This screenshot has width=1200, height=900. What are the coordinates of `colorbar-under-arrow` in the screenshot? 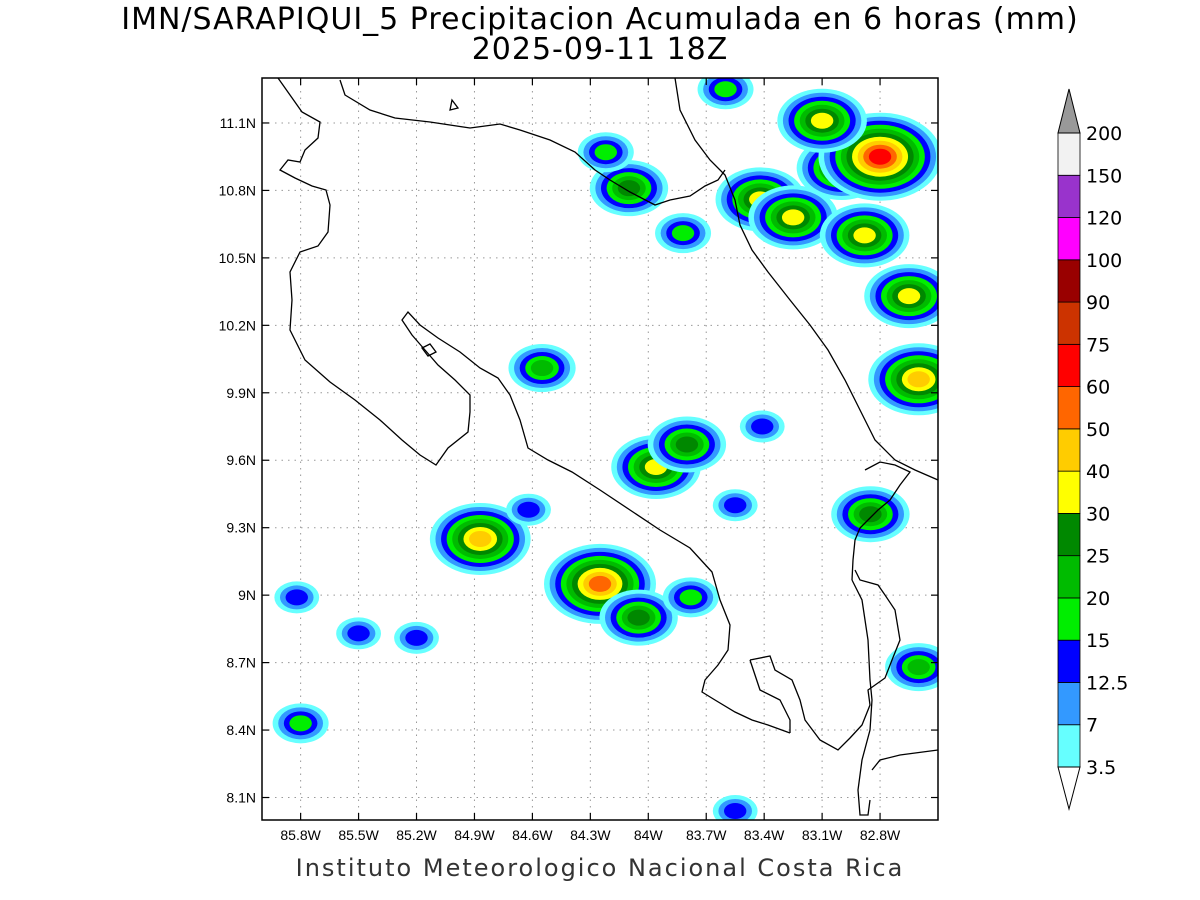 It's located at (1069, 788).